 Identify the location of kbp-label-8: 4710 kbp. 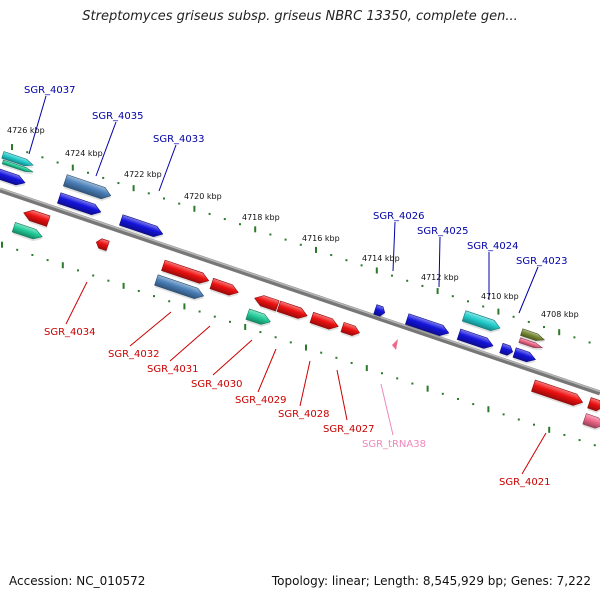
(500, 296).